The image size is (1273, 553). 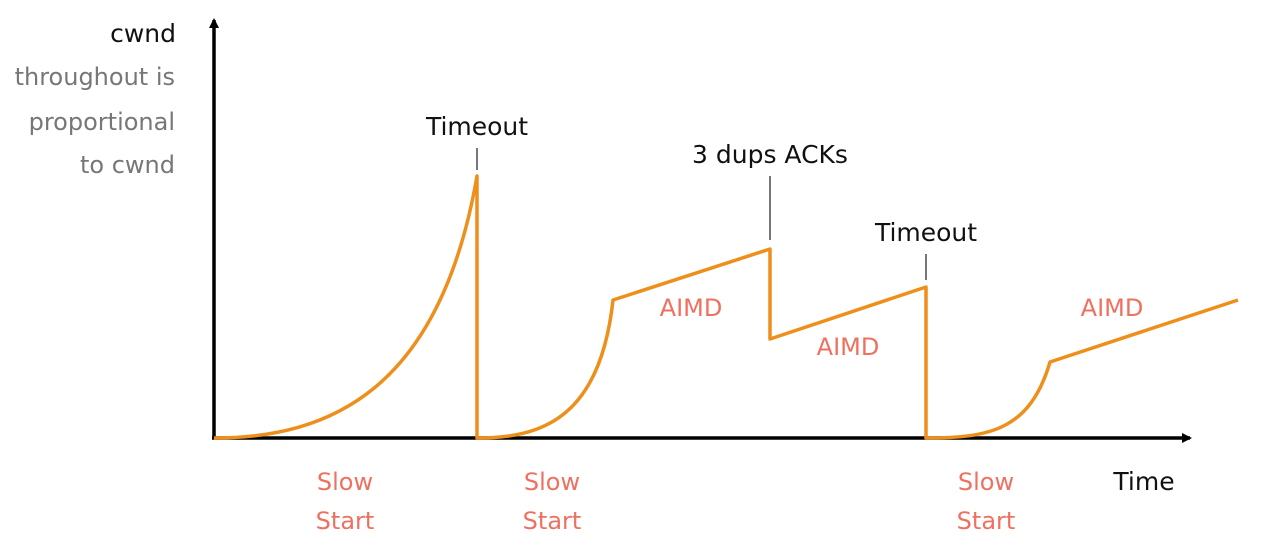 I want to click on aimd-label-2: AIMD, so click(x=848, y=347).